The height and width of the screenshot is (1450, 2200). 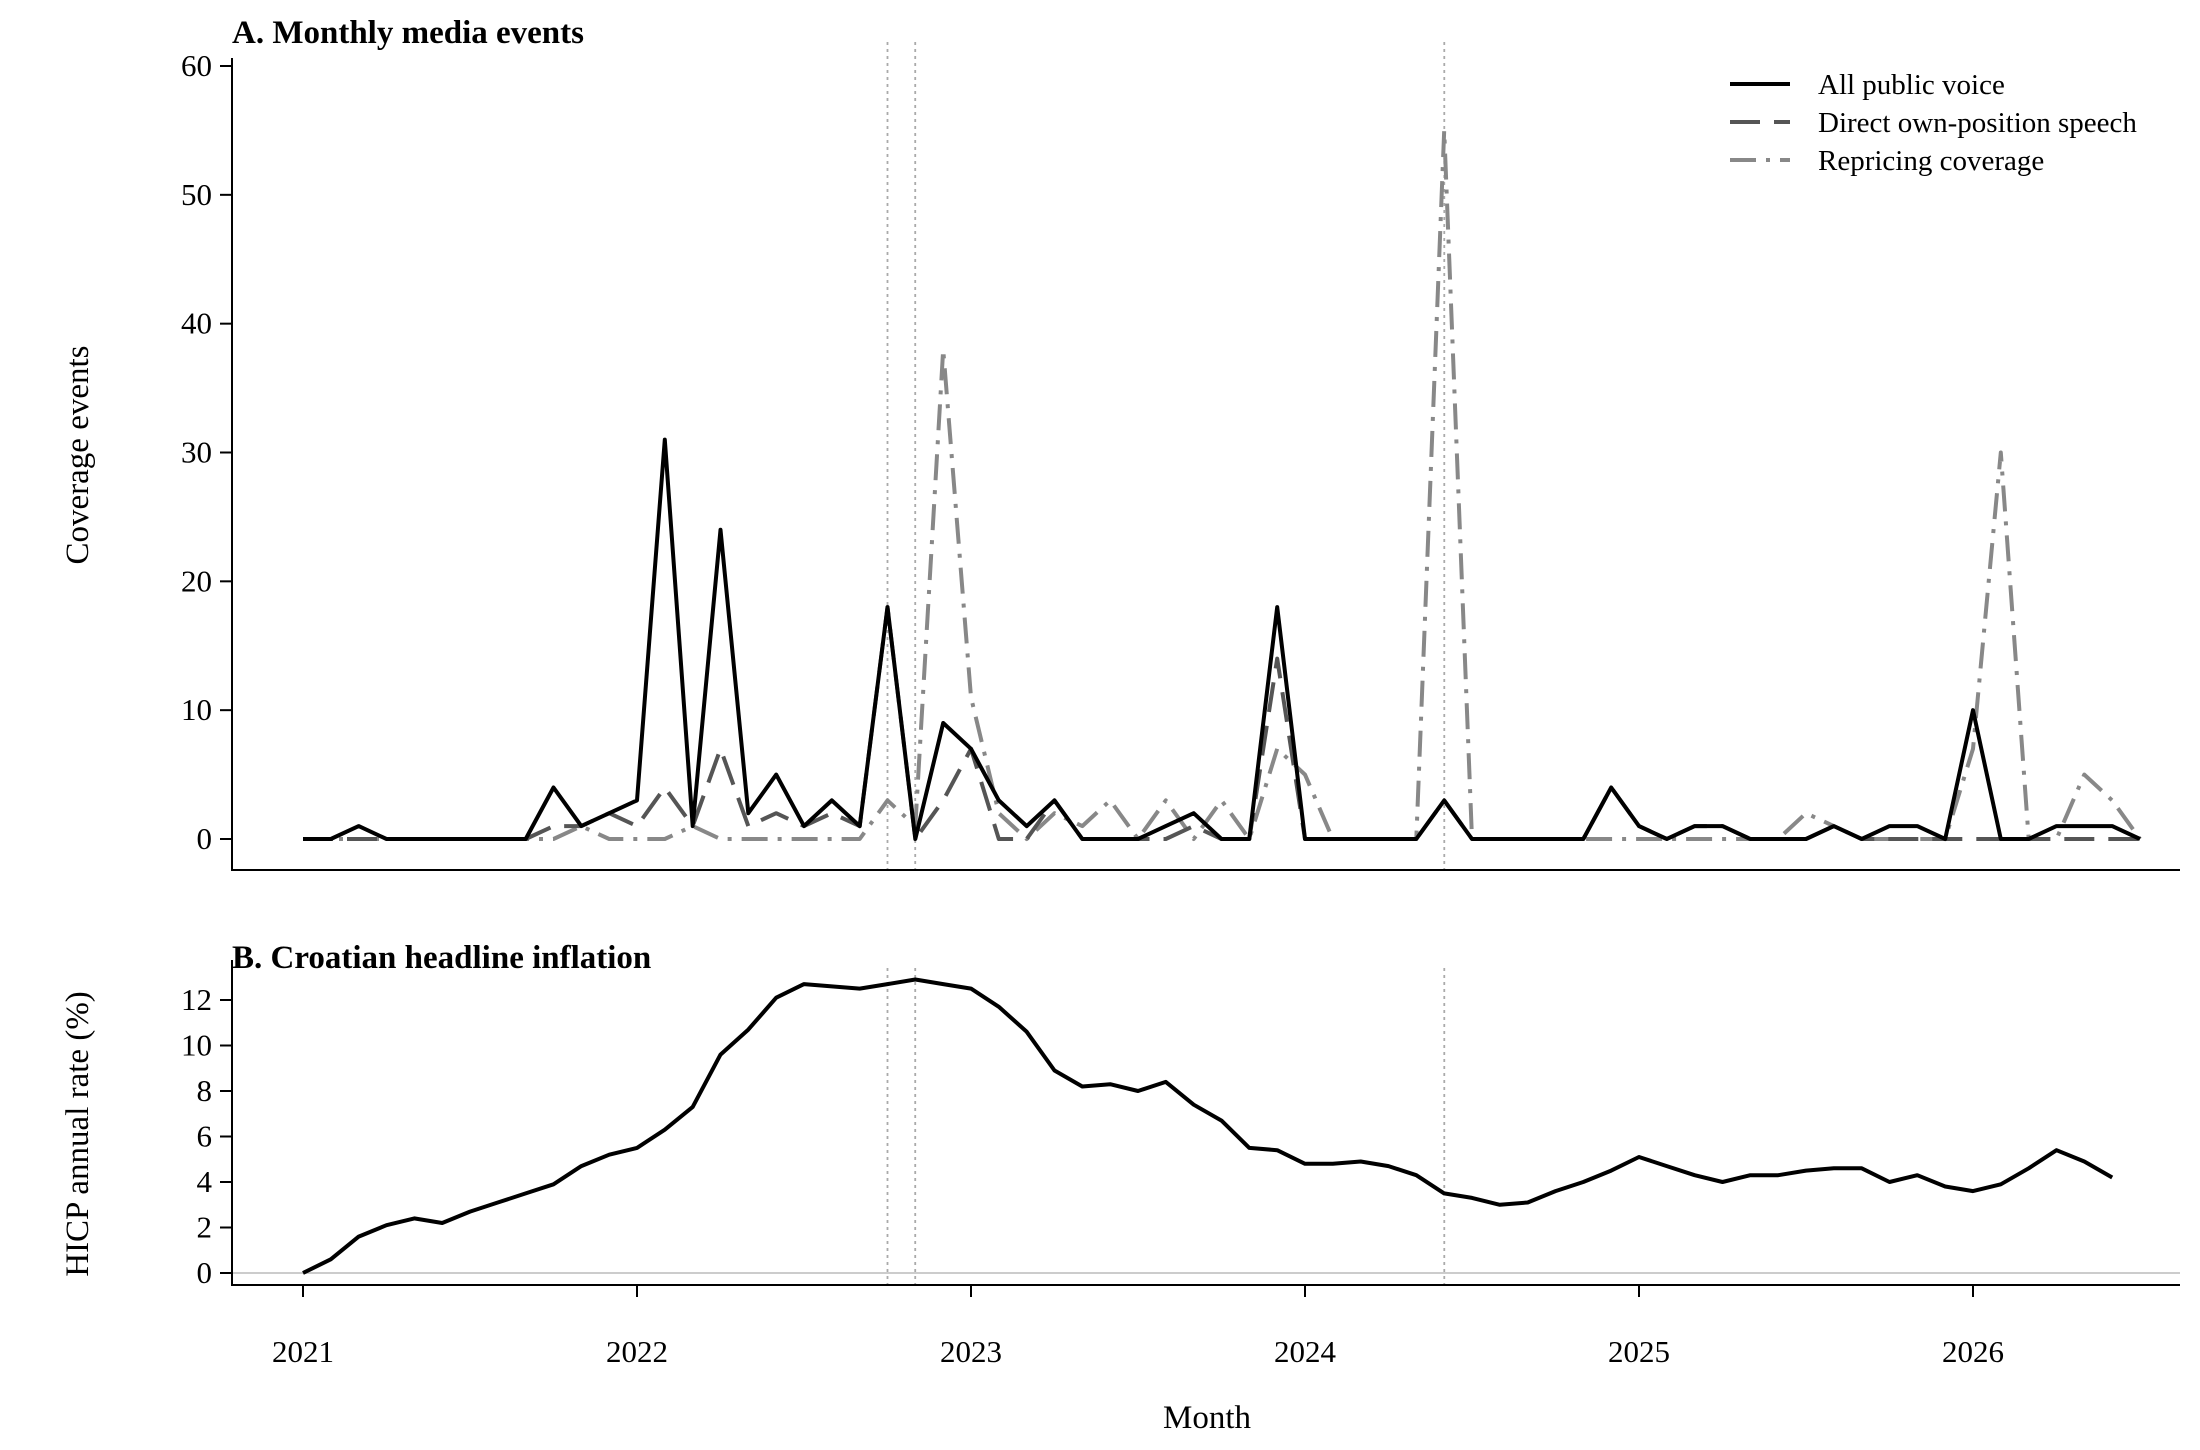 What do you see at coordinates (196, 65) in the screenshot?
I see `y-tick-label: 60` at bounding box center [196, 65].